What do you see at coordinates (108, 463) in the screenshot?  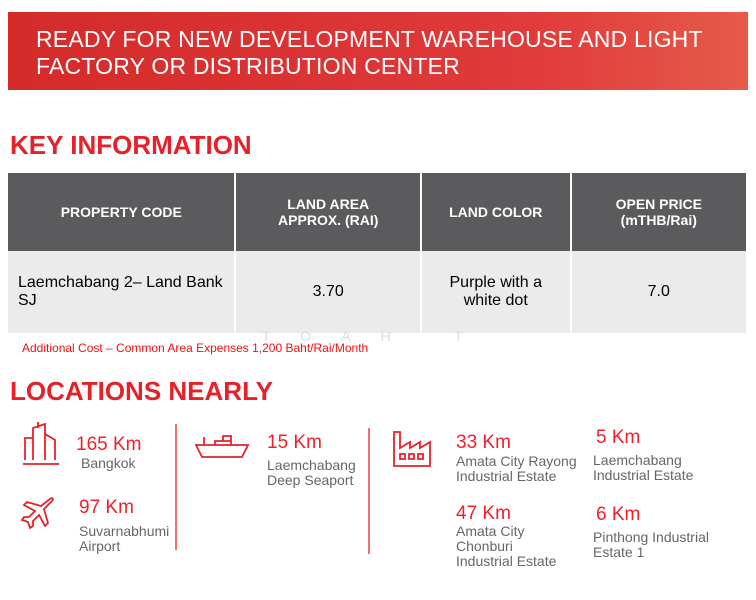 I see `place-label: Bangkok` at bounding box center [108, 463].